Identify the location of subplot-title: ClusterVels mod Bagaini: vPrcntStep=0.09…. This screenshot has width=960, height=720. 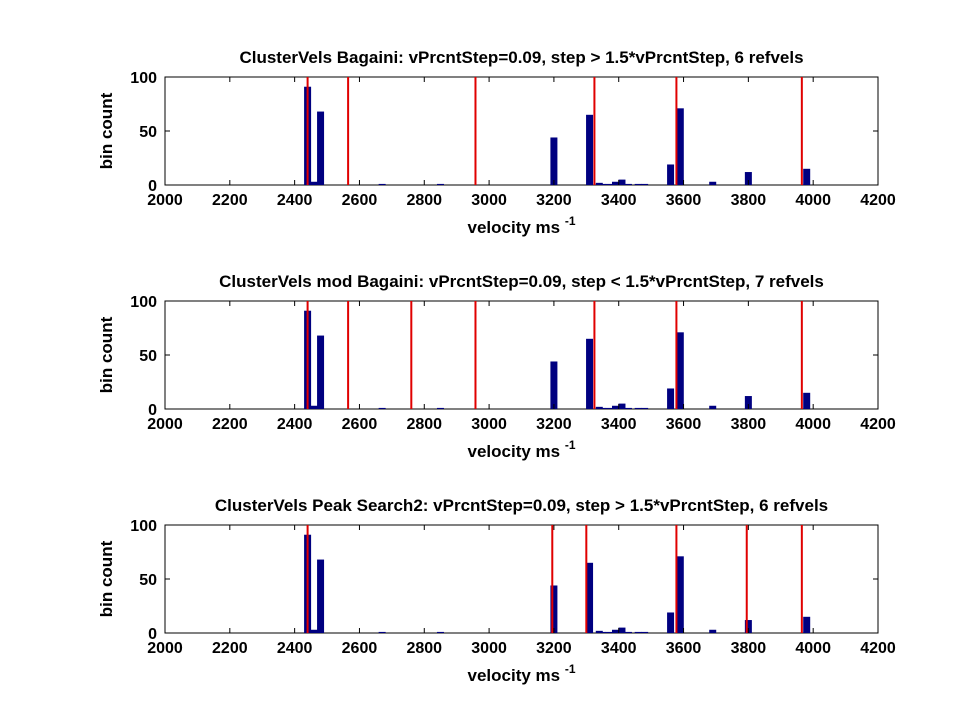
(521, 281).